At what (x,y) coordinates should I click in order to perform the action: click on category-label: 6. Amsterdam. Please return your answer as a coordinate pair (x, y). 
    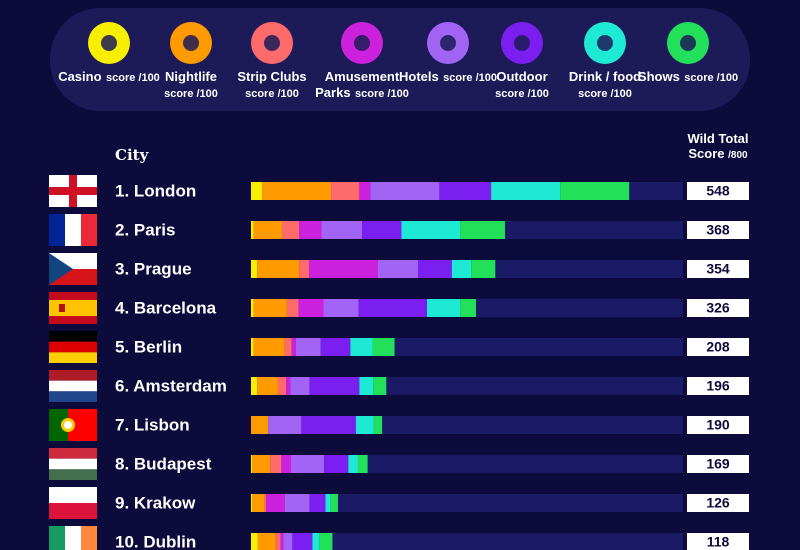
    Looking at the image, I should click on (171, 385).